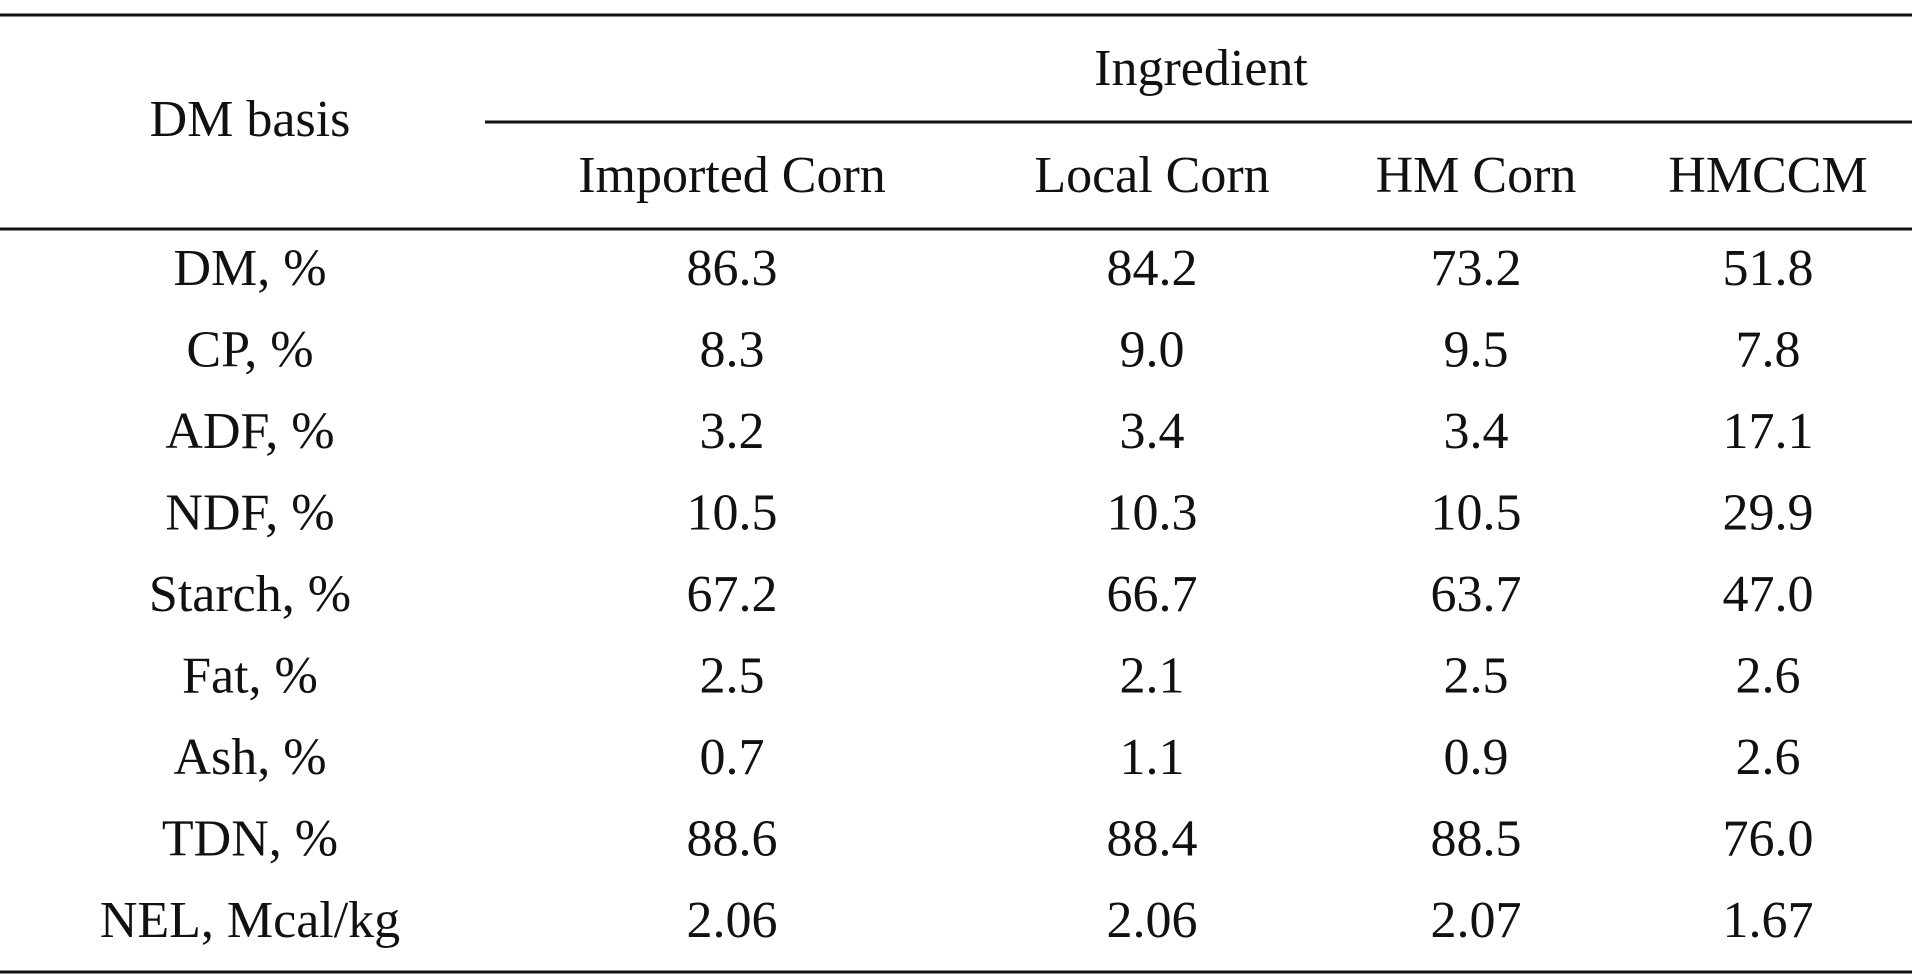 The width and height of the screenshot is (1912, 978). Describe the element at coordinates (250, 119) in the screenshot. I see `row-label-header: DM basis` at that location.